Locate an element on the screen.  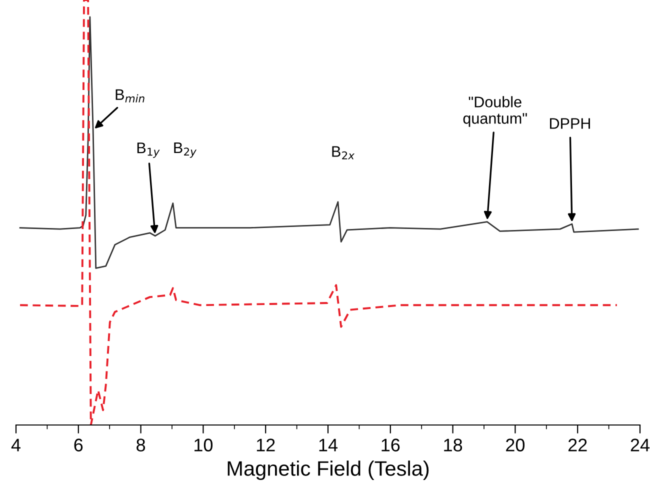
annotation: DPPH is located at coordinates (570, 123).